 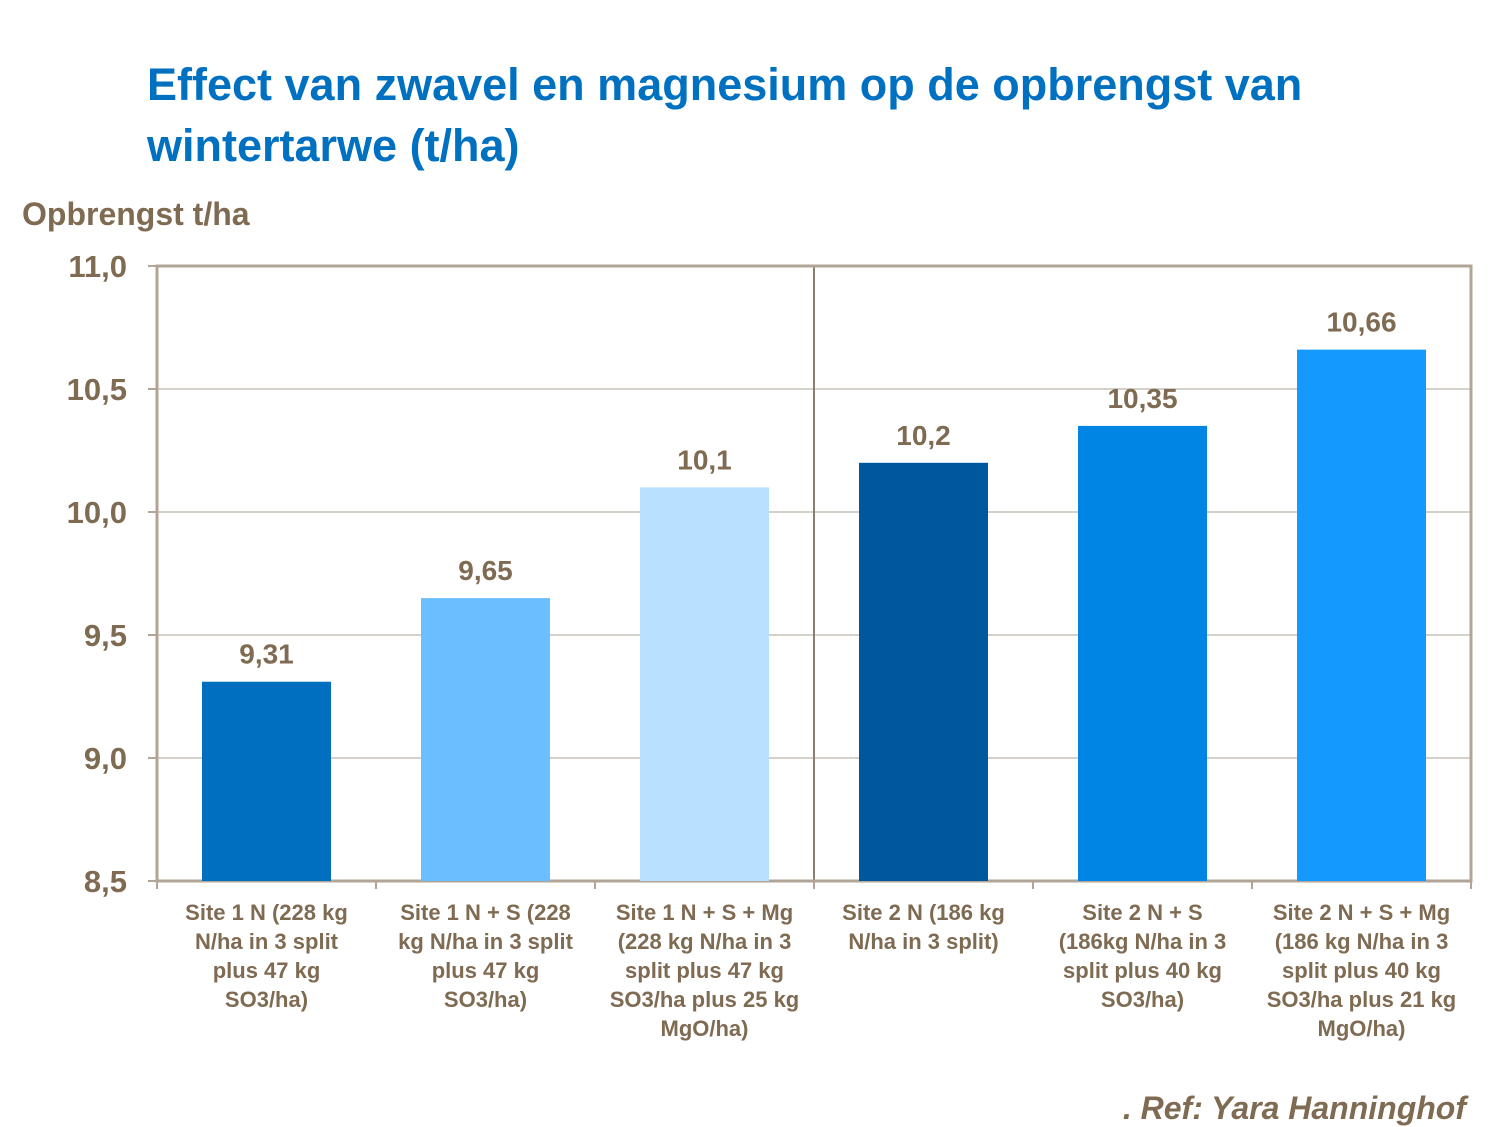 I want to click on x-tick-label: Site 1 N + S + Mg, so click(x=704, y=912).